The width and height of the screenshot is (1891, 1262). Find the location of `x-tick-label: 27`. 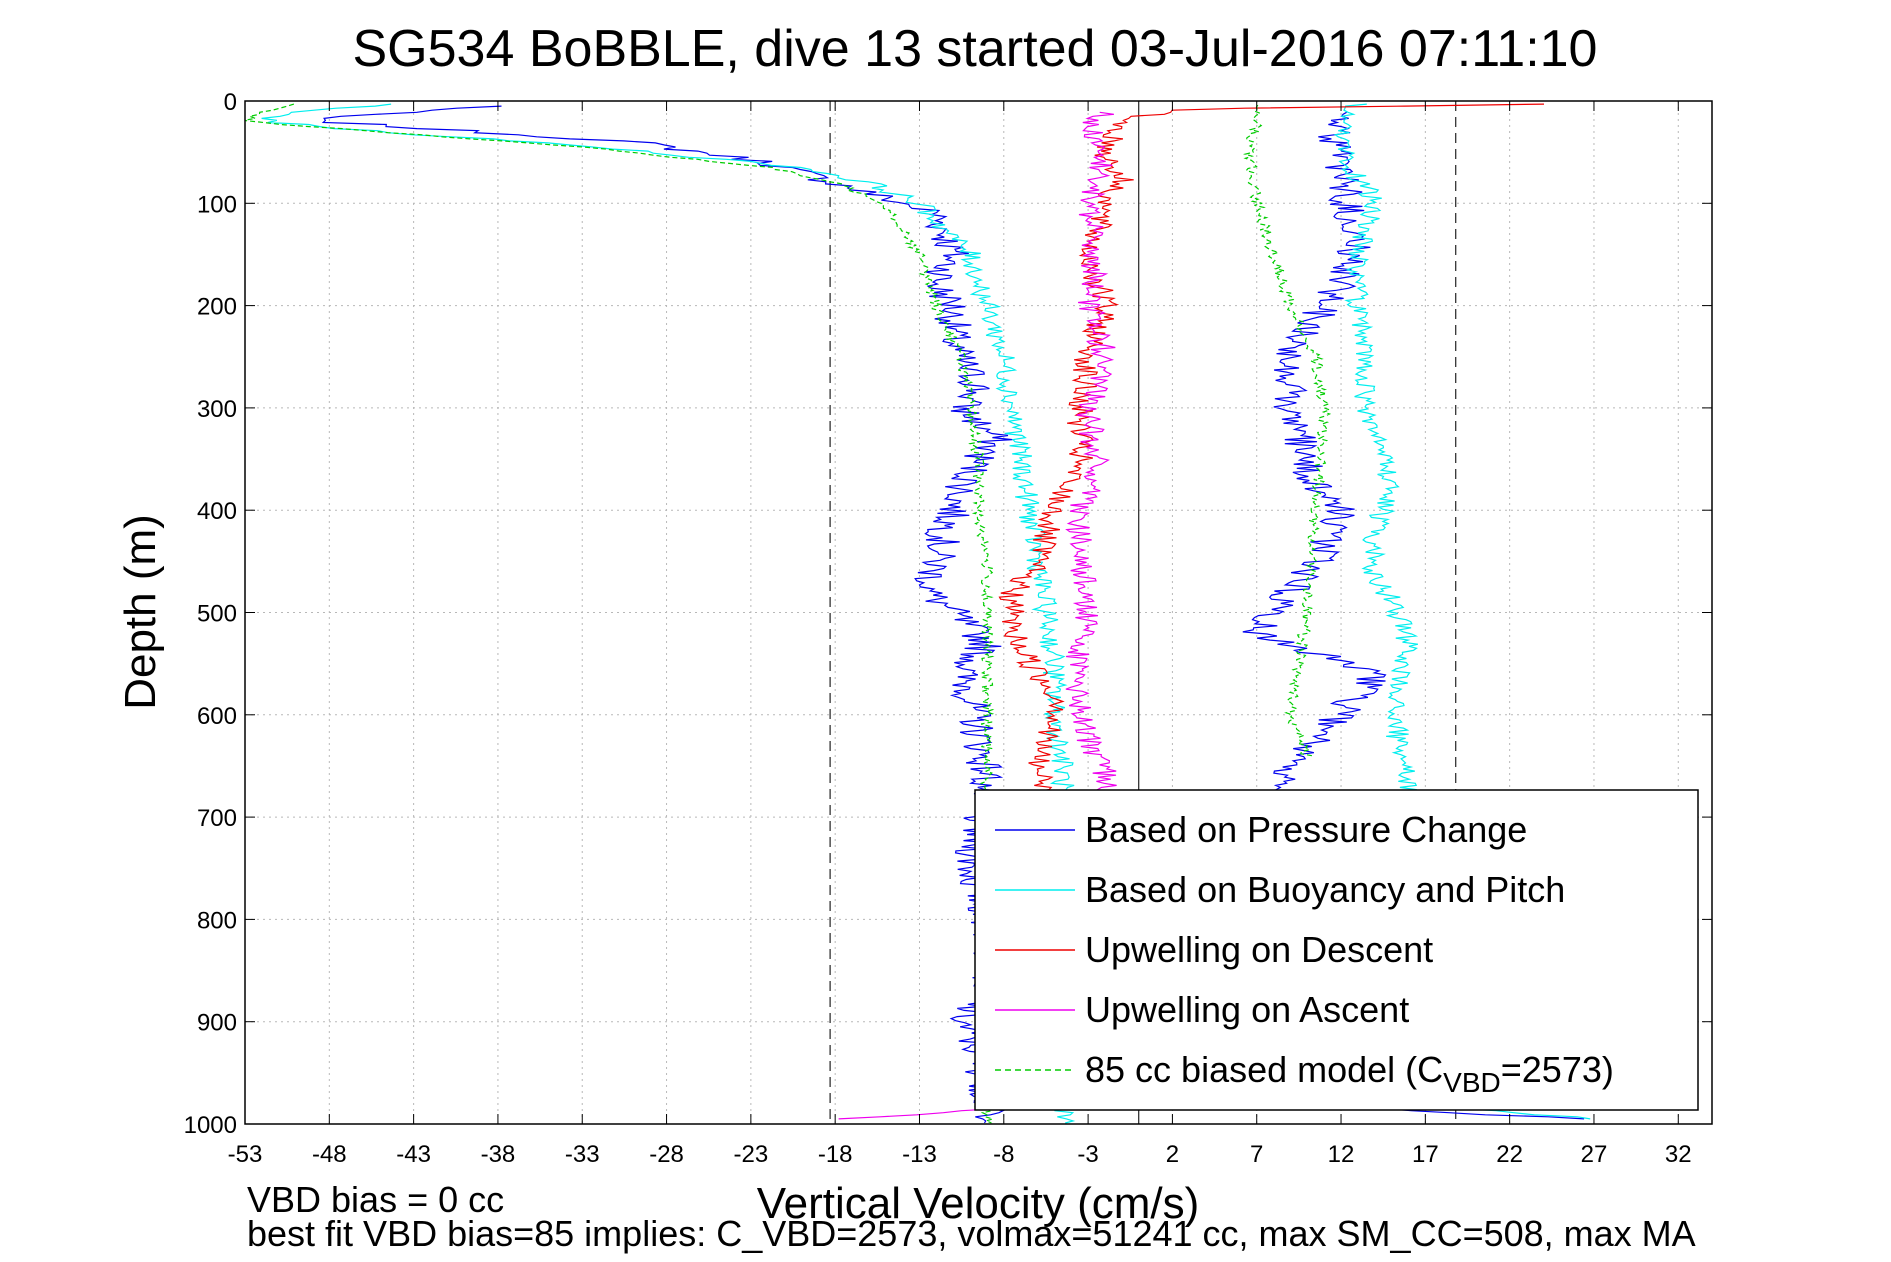

x-tick-label: 27 is located at coordinates (1594, 1154).